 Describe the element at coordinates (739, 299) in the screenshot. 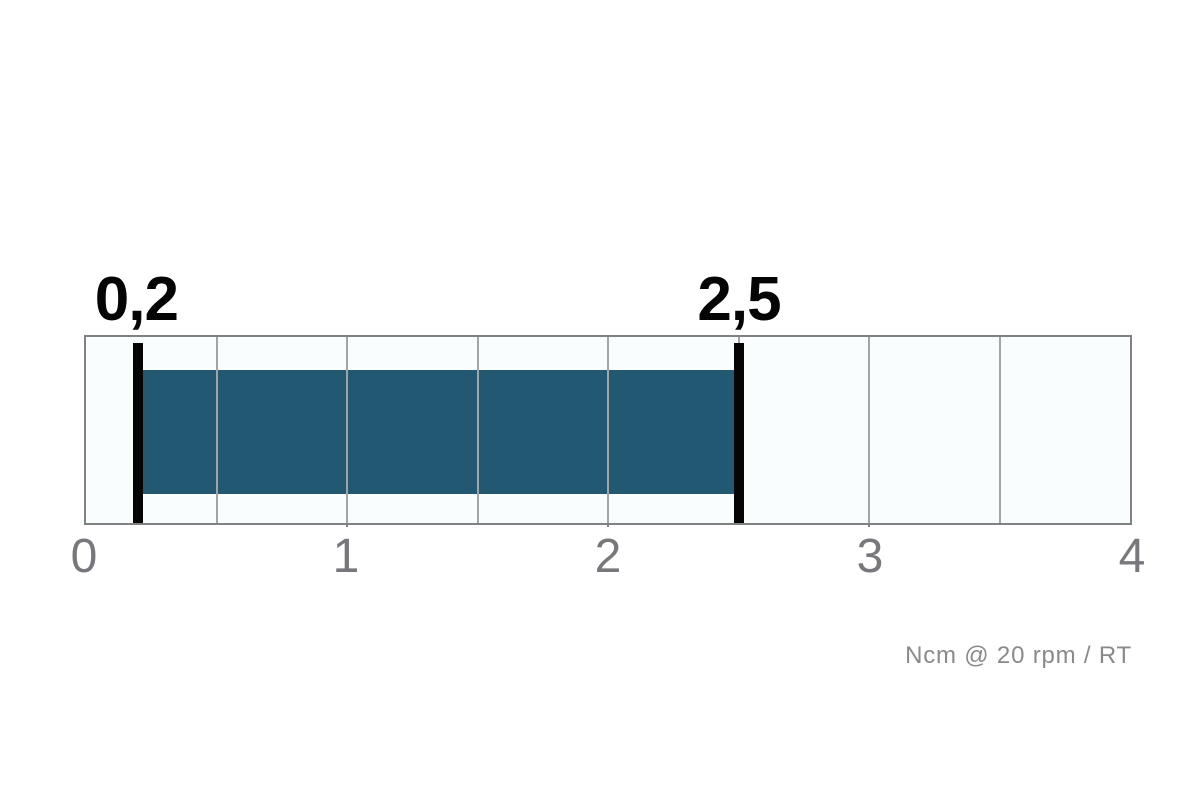

I see `range-end-value-label: 2,5` at that location.